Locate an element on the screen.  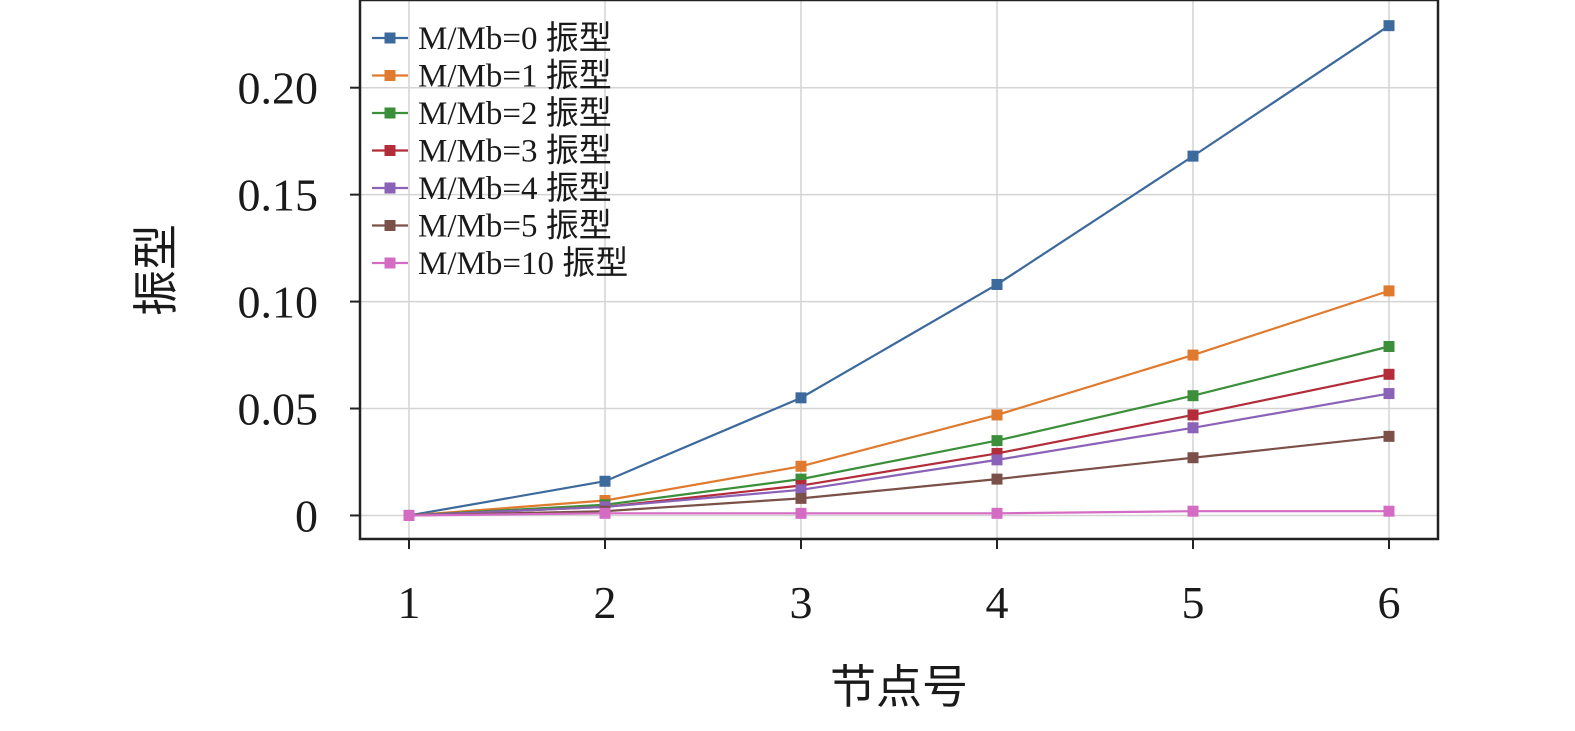
x-tick-label: 5 is located at coordinates (1193, 602).